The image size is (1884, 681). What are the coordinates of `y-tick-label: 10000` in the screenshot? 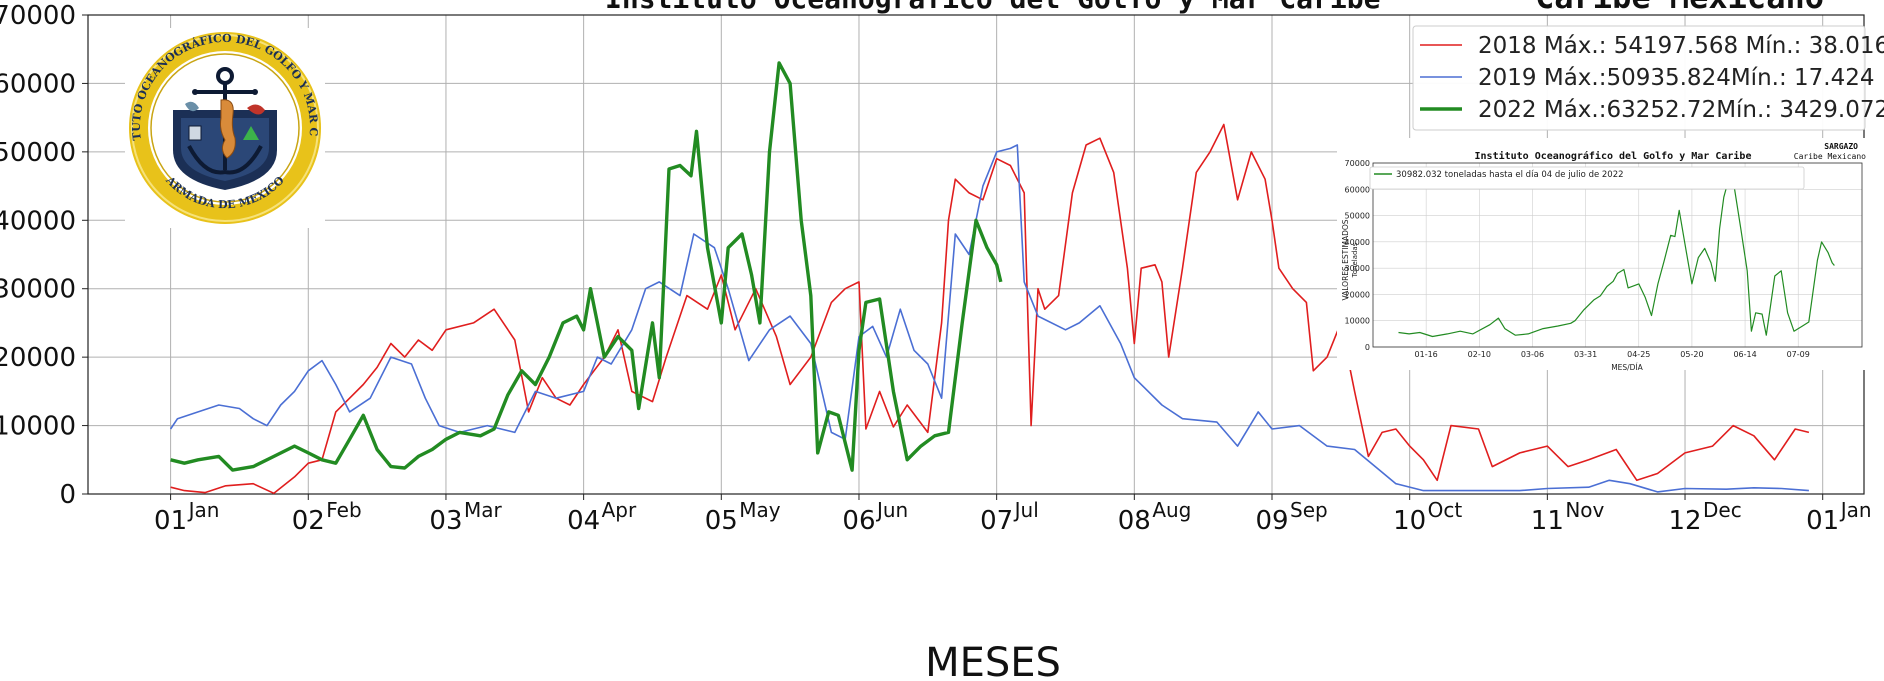 It's located at (38, 427).